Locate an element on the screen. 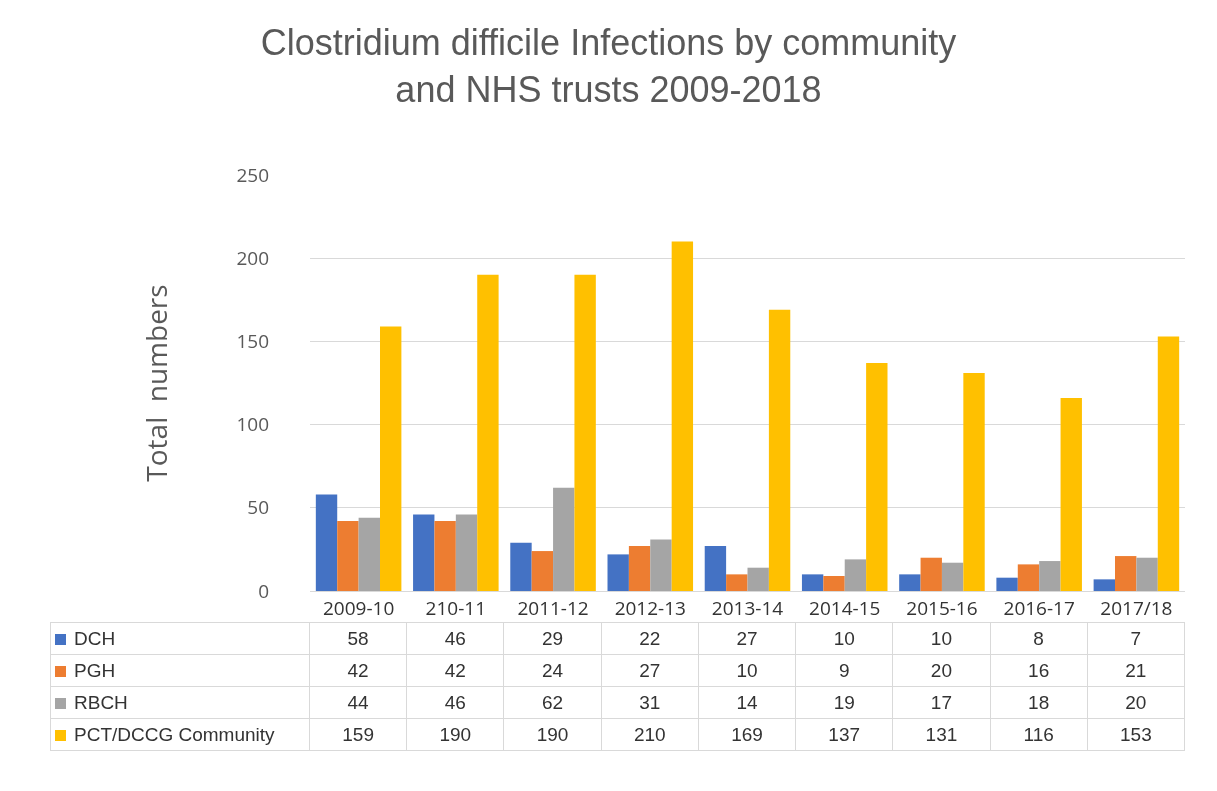 This screenshot has width=1217, height=791. x-tick-label: 2016-17 is located at coordinates (1039, 607).